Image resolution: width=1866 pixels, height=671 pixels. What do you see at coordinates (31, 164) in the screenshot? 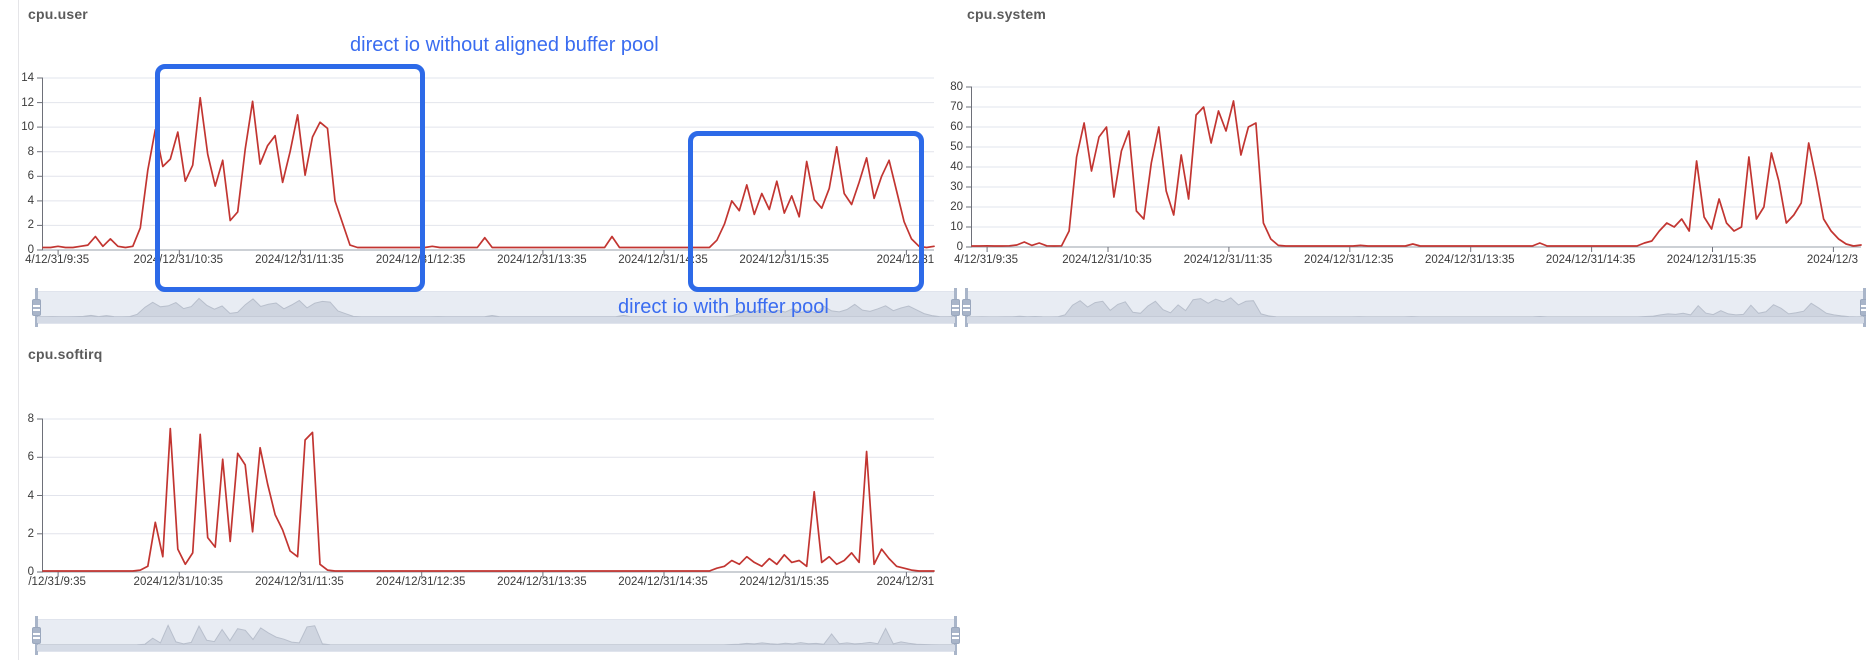
I see `y-axis-labels: 0 2 4 6 8 10 12 14` at bounding box center [31, 164].